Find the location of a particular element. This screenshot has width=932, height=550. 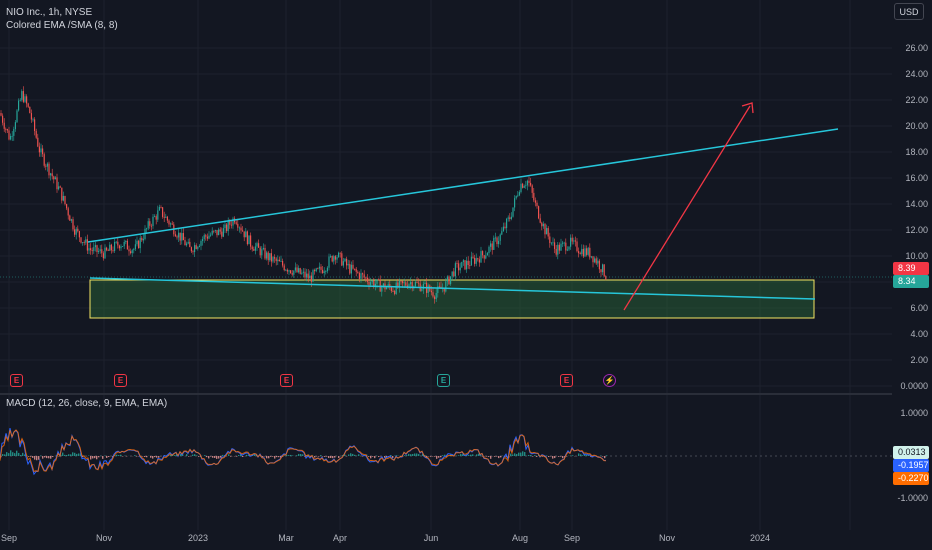

time-label: Jun is located at coordinates (431, 538).